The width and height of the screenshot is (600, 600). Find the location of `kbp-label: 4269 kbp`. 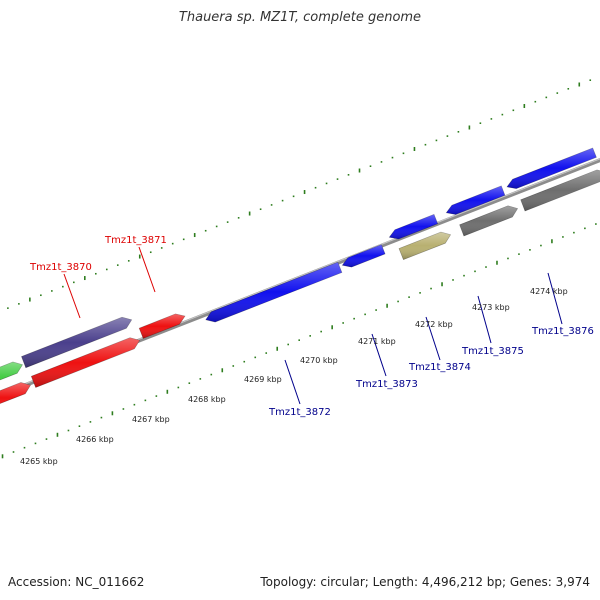

kbp-label: 4269 kbp is located at coordinates (263, 379).